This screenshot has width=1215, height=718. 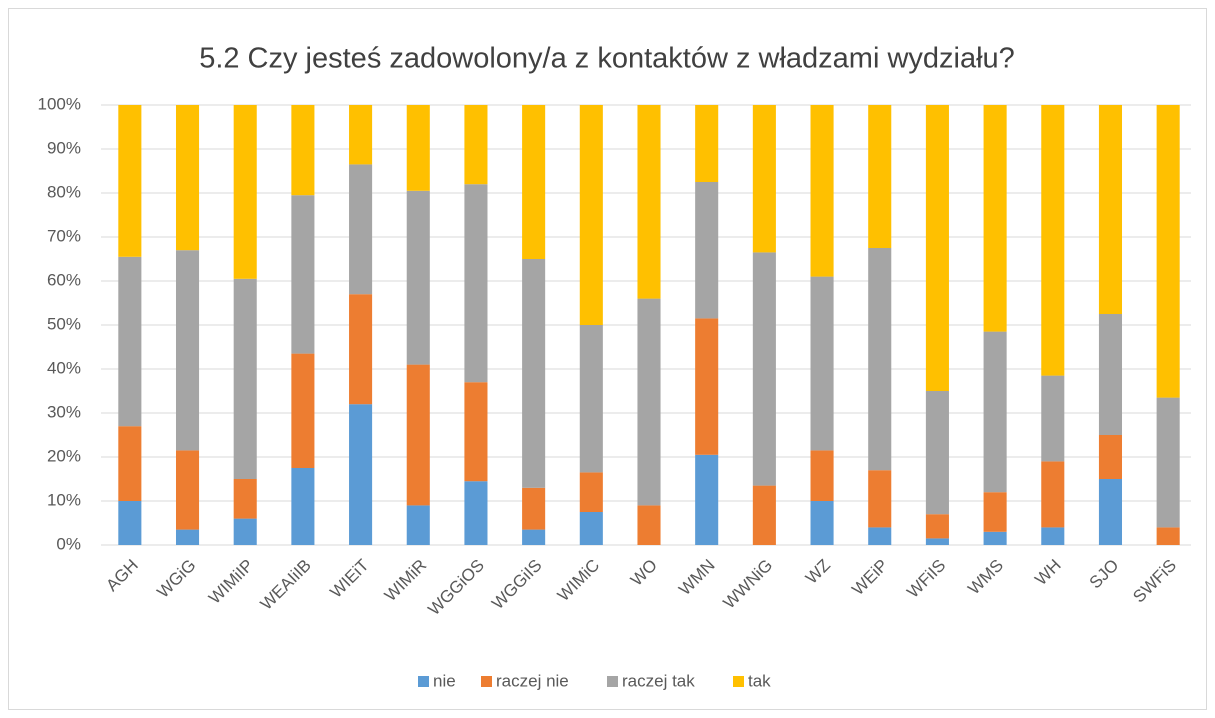 I want to click on y-tick-label: 80%, so click(x=64, y=191).